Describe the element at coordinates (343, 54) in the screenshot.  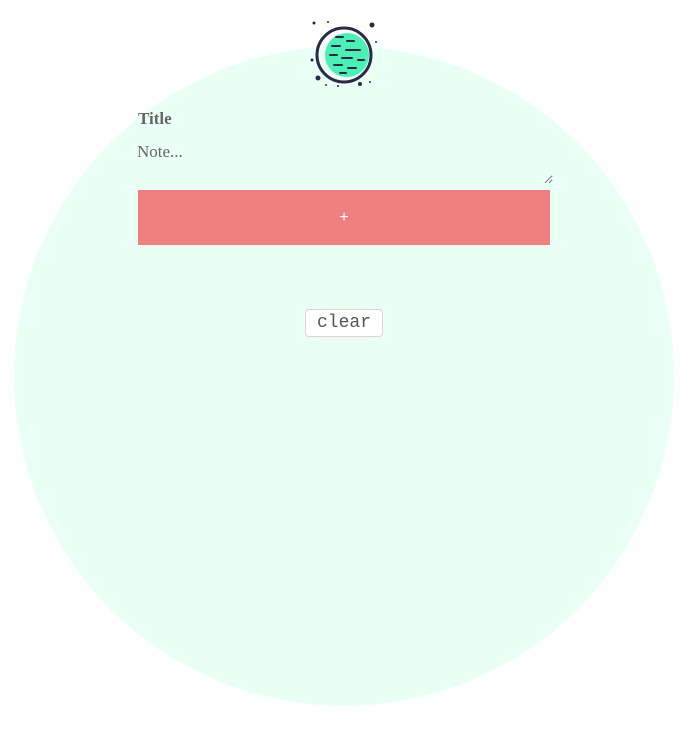
I see `planet-icon` at that location.